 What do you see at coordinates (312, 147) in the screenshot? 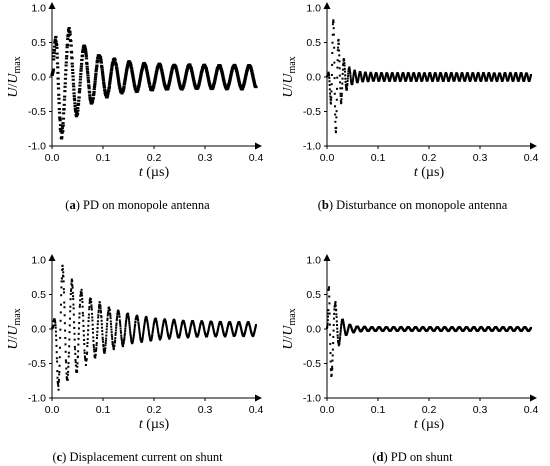
I see `y-tick-label: -1.0` at bounding box center [312, 147].